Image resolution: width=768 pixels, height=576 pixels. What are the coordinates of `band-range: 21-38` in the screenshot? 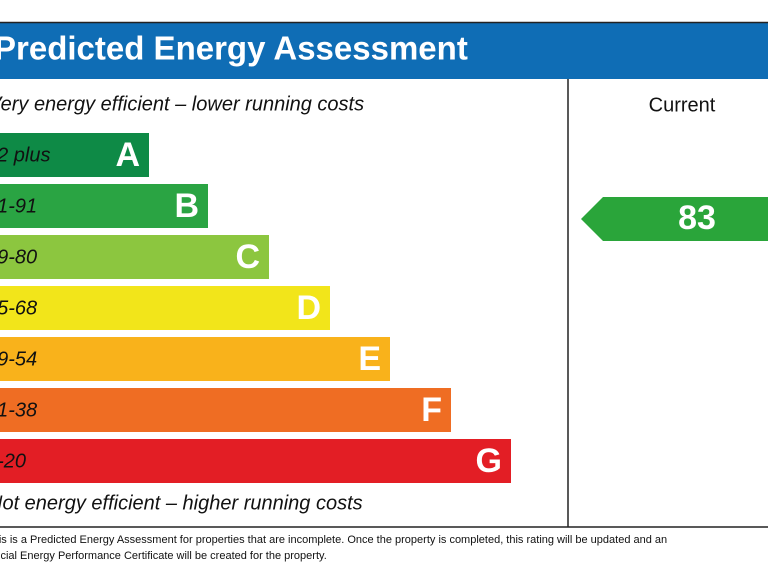 It's located at (18, 410).